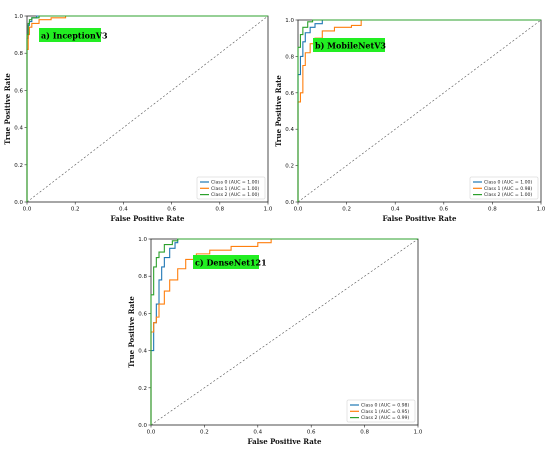 The image size is (550, 452). What do you see at coordinates (74, 36) in the screenshot?
I see `panel-title: a) InceptionV3` at bounding box center [74, 36].